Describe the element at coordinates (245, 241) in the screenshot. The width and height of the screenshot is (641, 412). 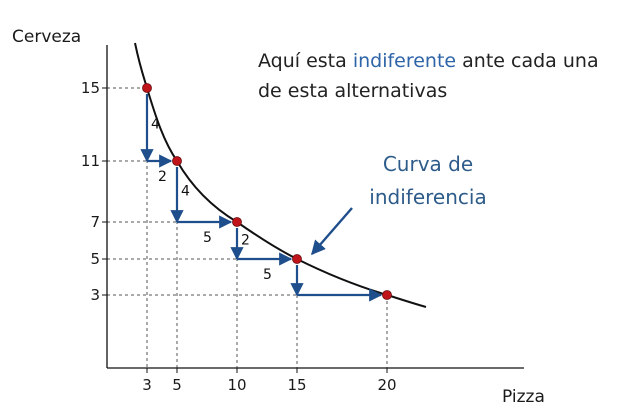
I see `step-dy-label-2: 2` at that location.